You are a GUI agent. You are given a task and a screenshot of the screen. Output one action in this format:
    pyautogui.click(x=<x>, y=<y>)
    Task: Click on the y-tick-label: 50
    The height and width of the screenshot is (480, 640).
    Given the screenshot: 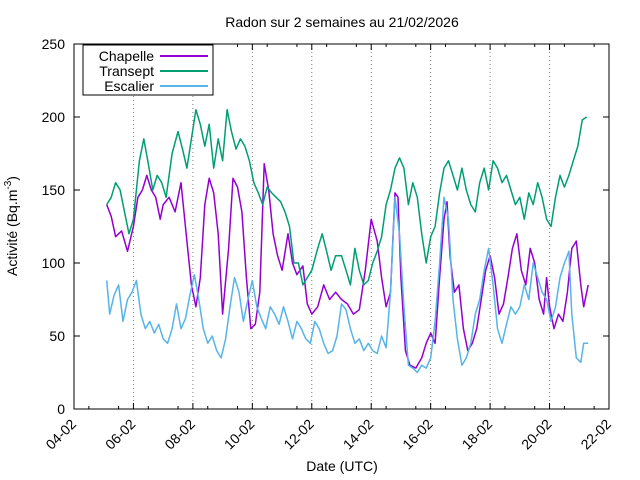 What is the action you would take?
    pyautogui.click(x=57, y=336)
    